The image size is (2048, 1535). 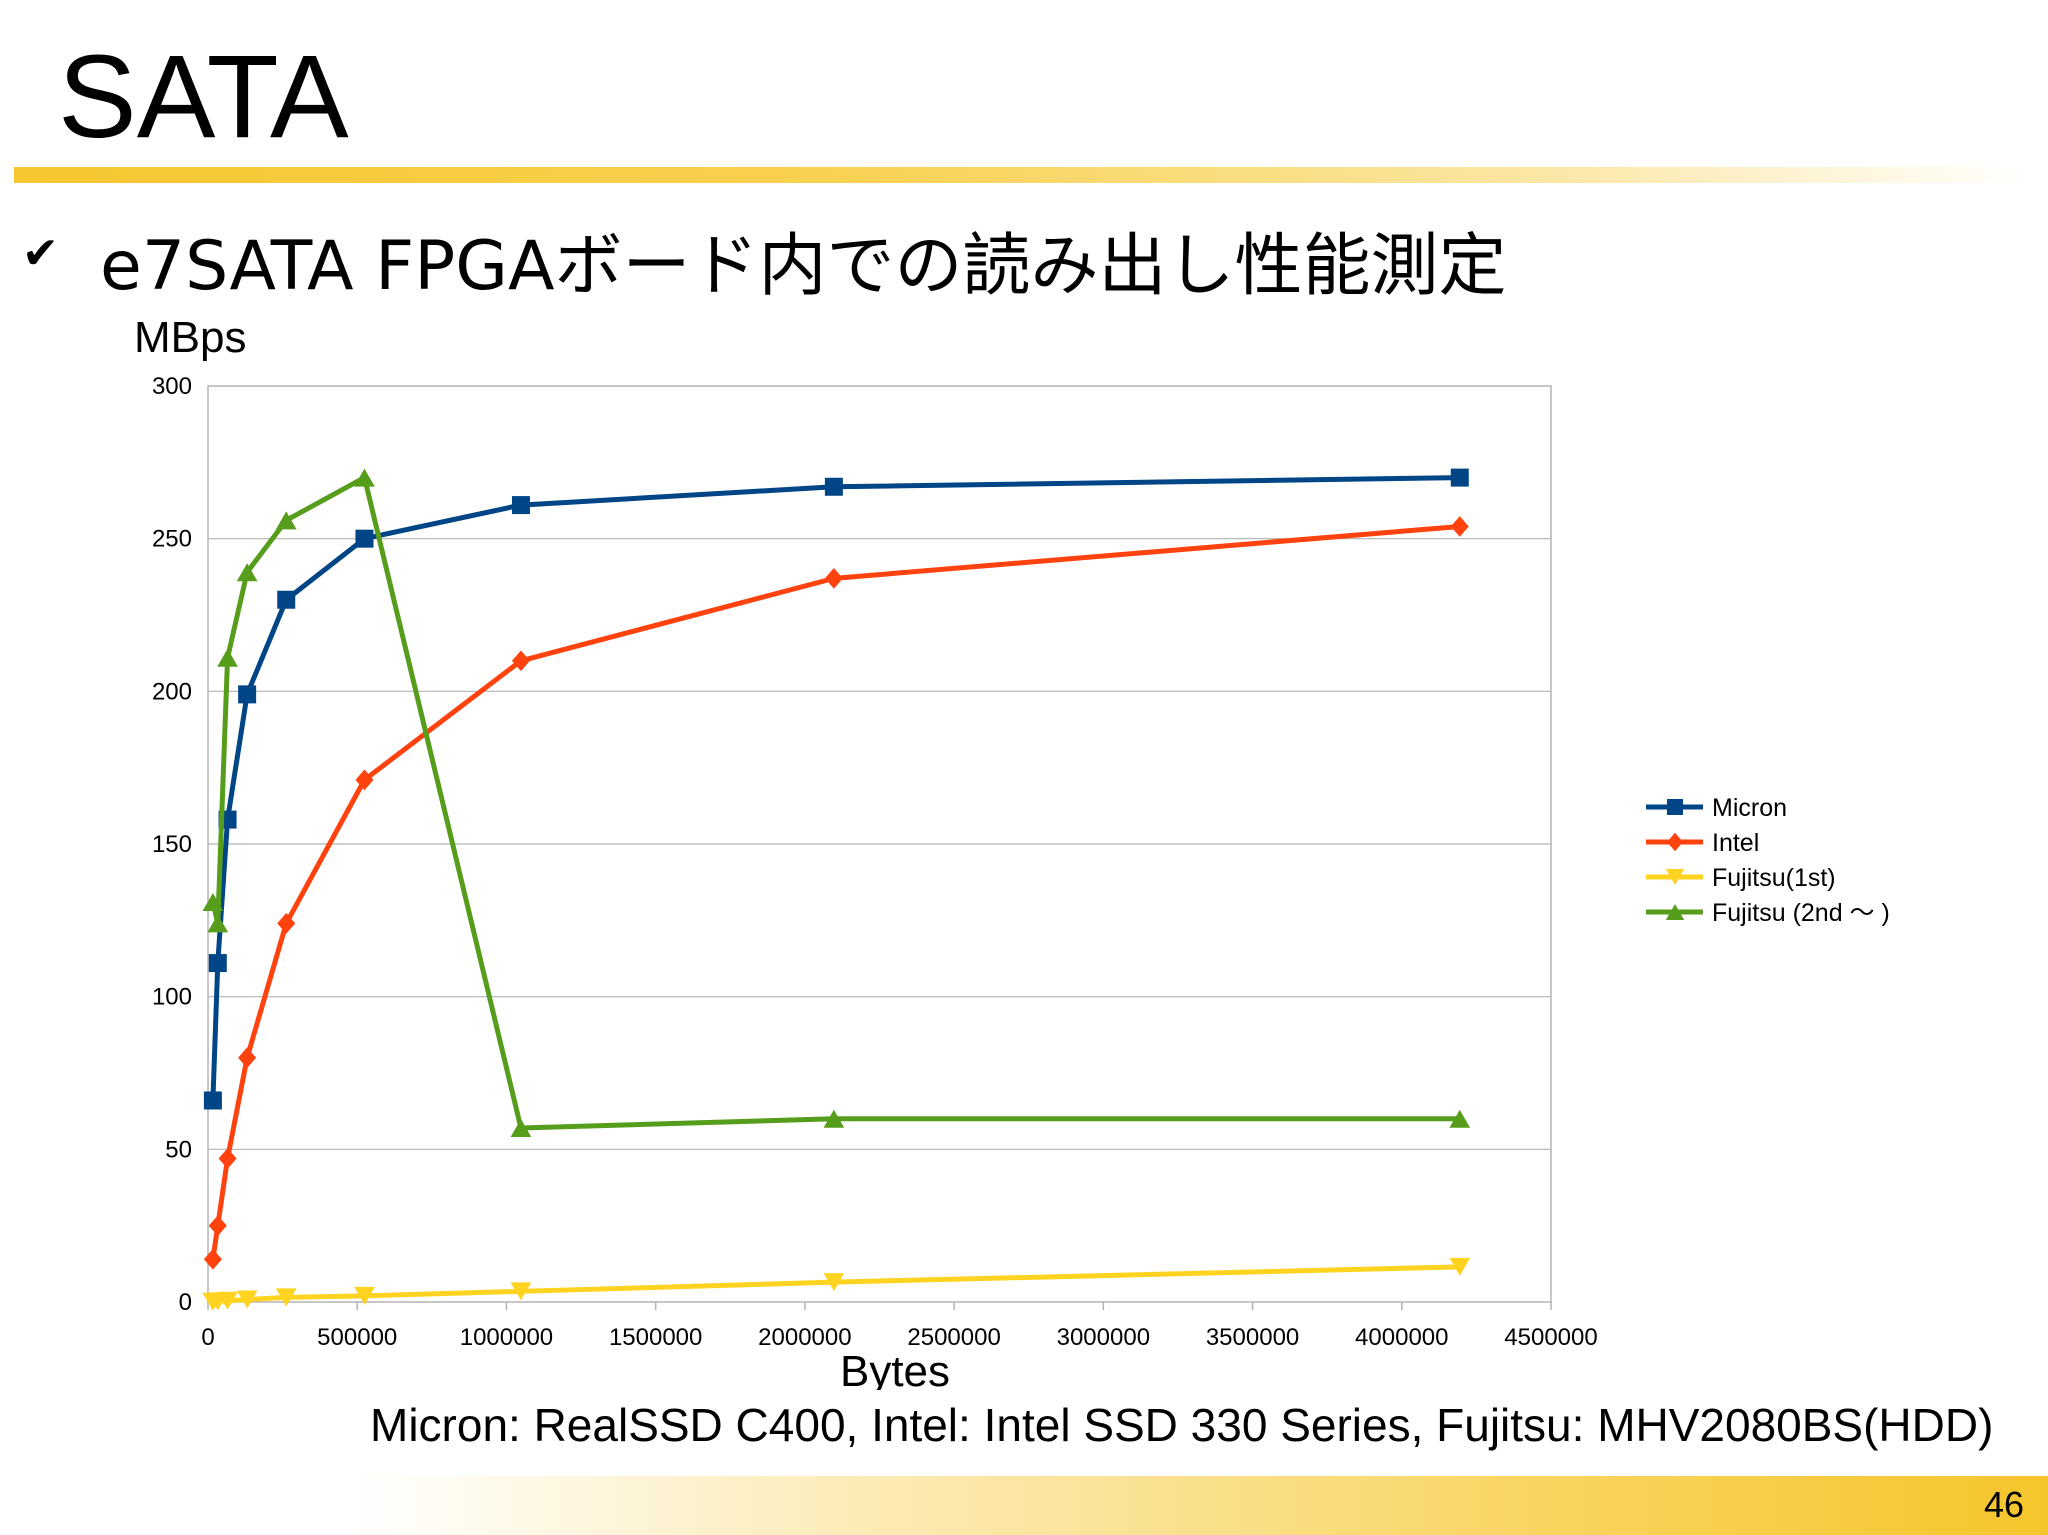 I want to click on page-number: 46, so click(x=2003, y=1504).